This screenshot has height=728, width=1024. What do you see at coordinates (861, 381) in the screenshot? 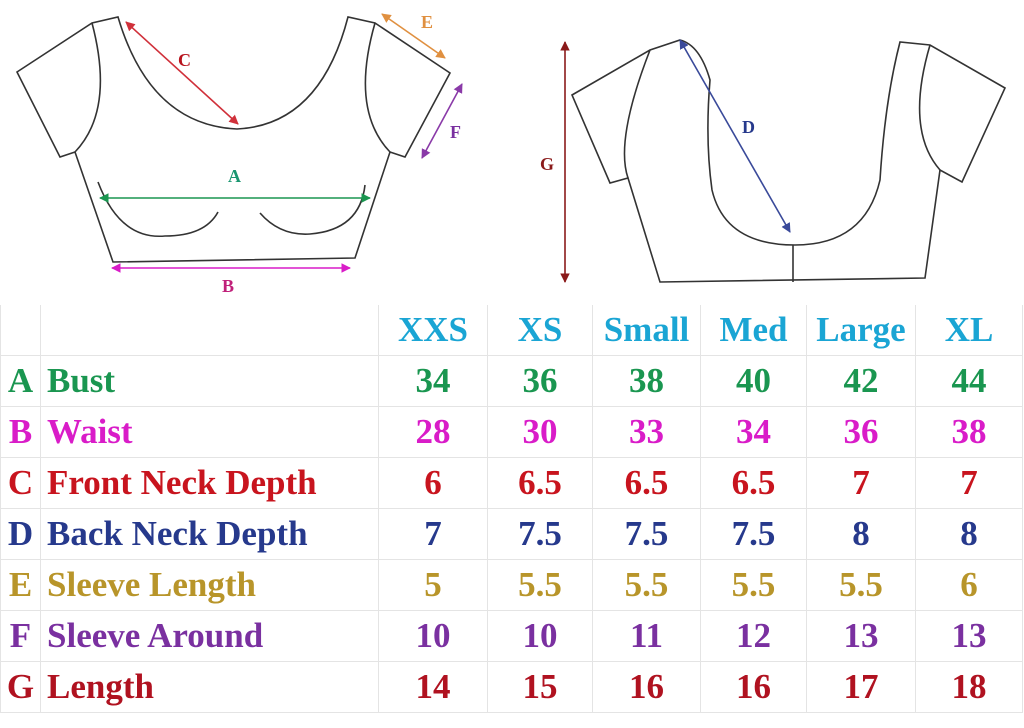
I see `measurement-value: 42` at bounding box center [861, 381].